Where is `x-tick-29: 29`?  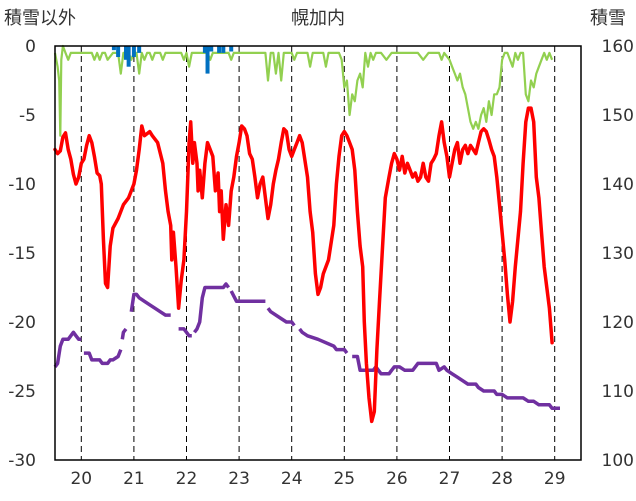
x-tick-29: 29 is located at coordinates (555, 479).